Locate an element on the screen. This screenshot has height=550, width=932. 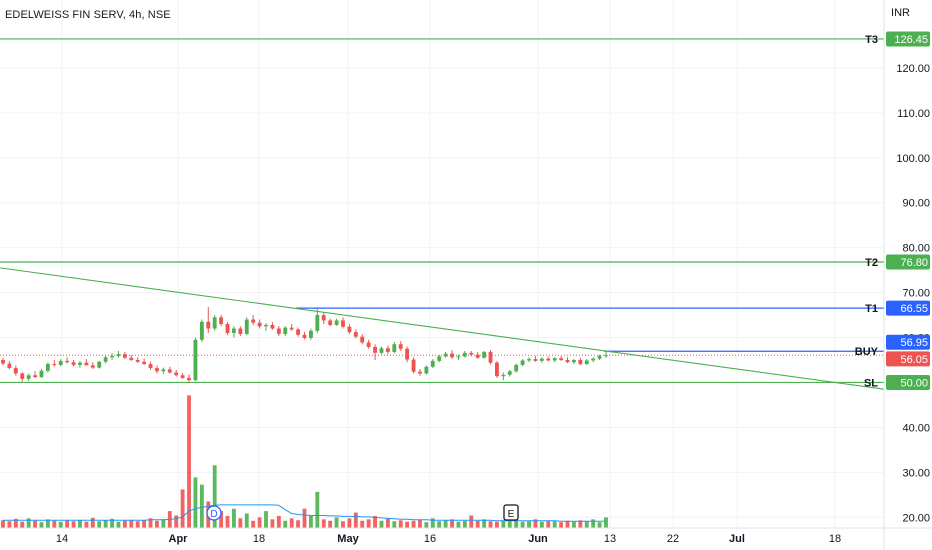
event-marker-d: D is located at coordinates (214, 513).